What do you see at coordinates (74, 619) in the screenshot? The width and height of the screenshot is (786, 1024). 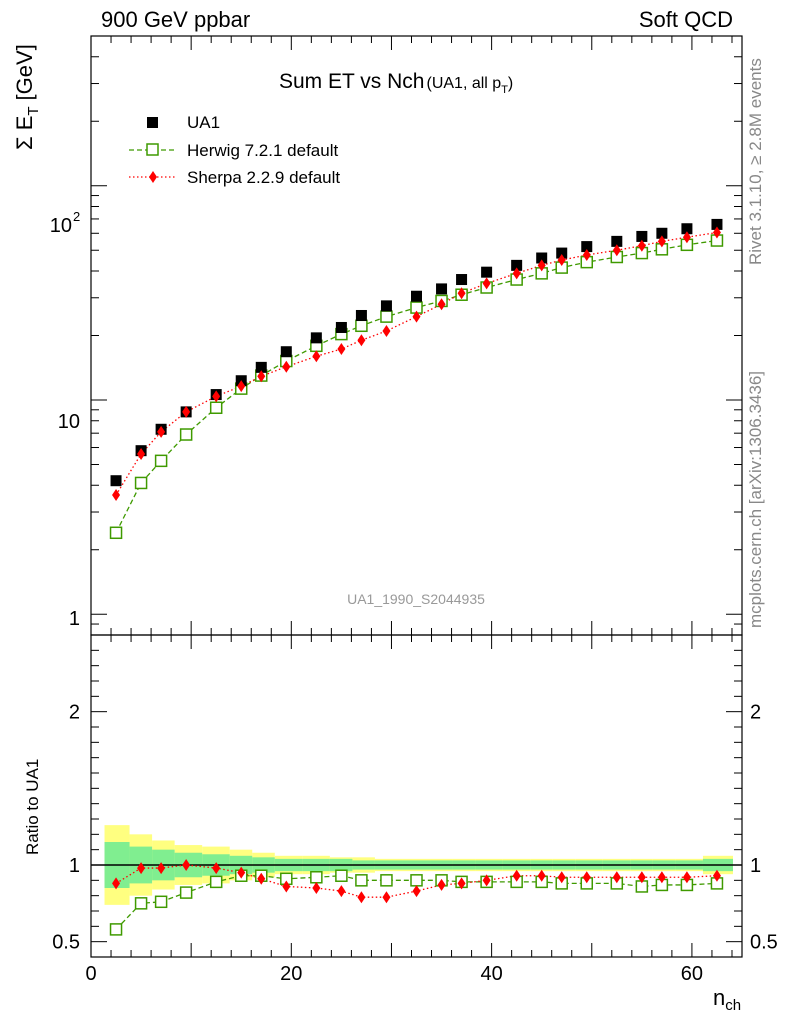 I see `ytick-label-1: 1` at bounding box center [74, 619].